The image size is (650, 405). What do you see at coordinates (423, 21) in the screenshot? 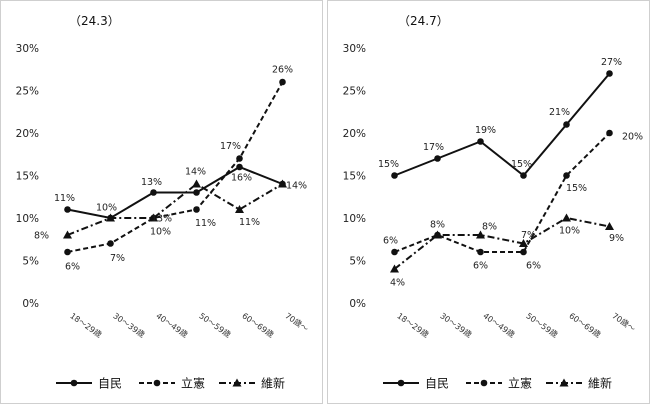
I see `chart-title: （24.7）` at bounding box center [423, 21].